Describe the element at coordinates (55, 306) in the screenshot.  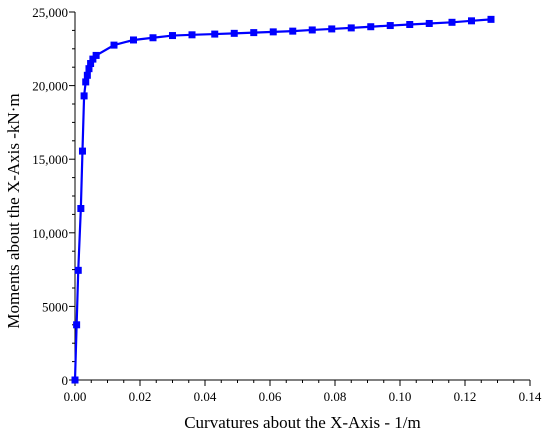
I see `y-tick-label: 5000` at that location.